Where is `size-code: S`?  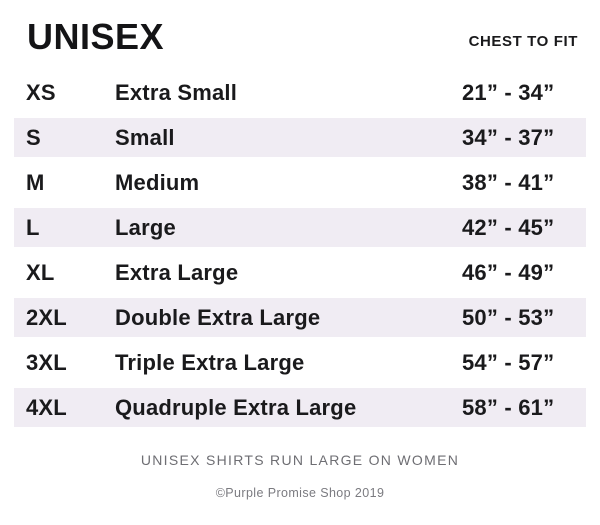 size-code: S is located at coordinates (33, 137).